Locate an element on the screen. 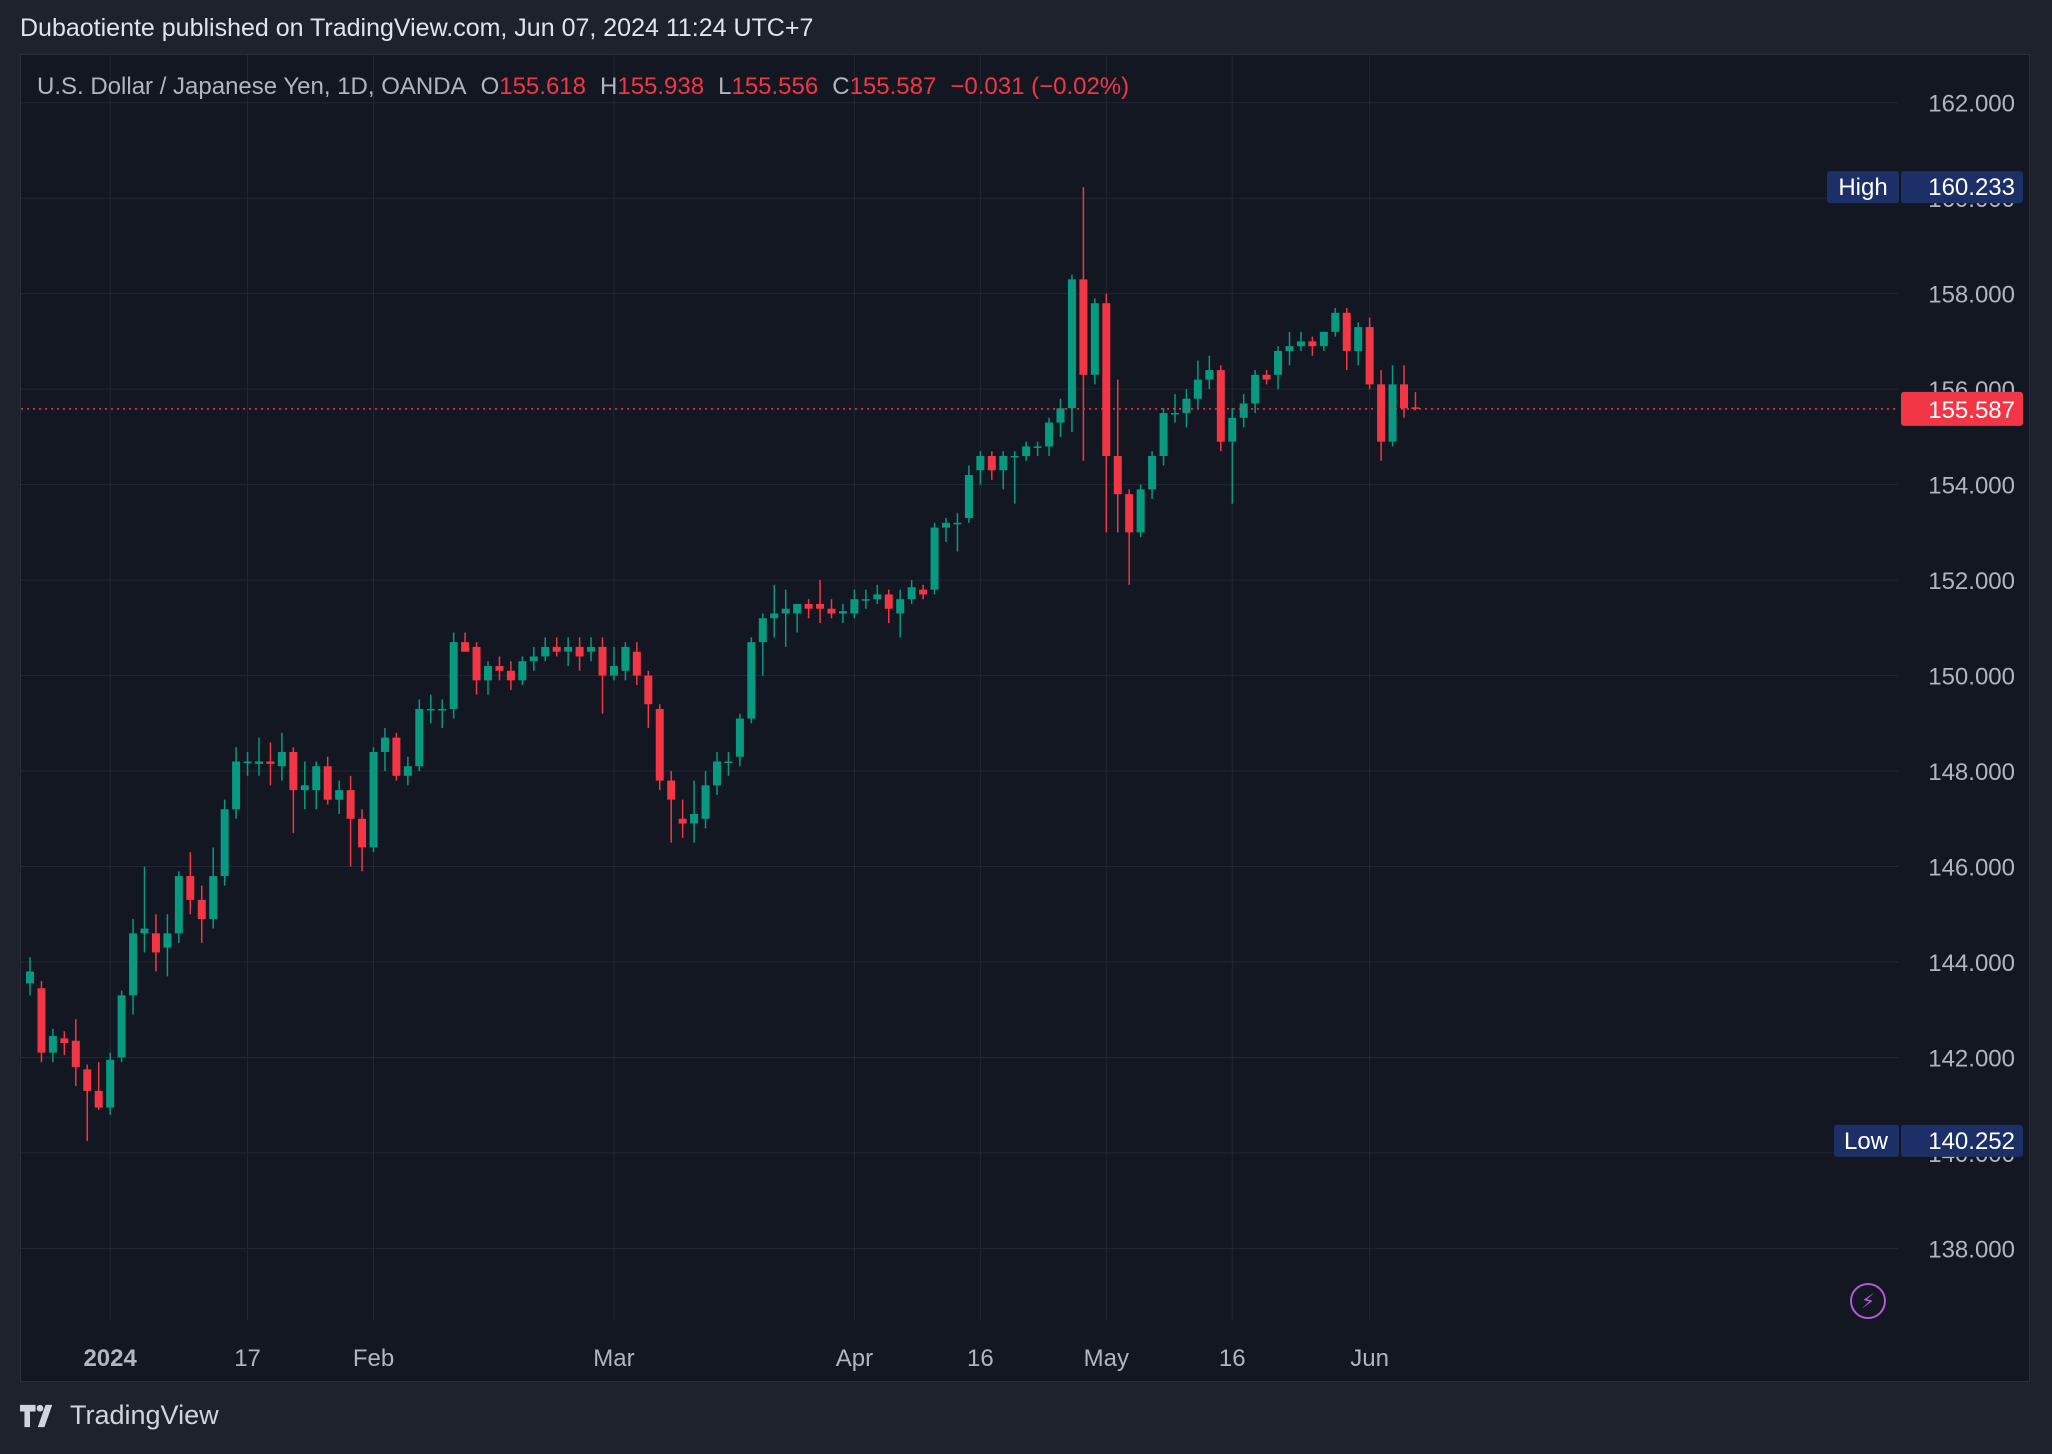 The width and height of the screenshot is (2052, 1454). footer-brand: TradingView is located at coordinates (119, 1415).